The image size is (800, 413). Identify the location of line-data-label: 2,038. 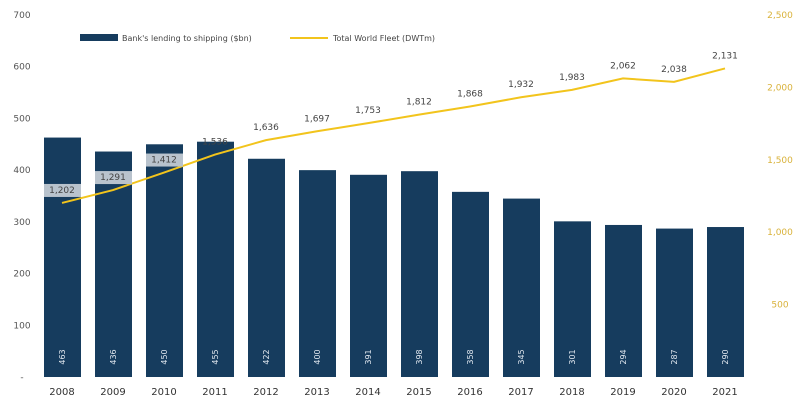
(674, 70).